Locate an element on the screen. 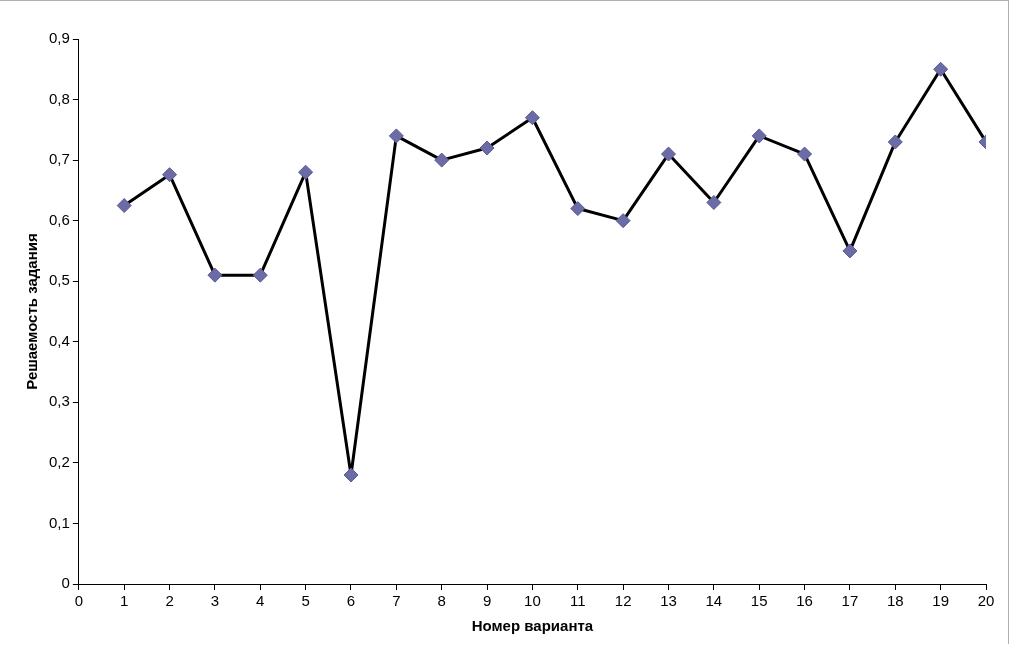 This screenshot has height=645, width=1010. x-tick-label: 4 is located at coordinates (260, 601).